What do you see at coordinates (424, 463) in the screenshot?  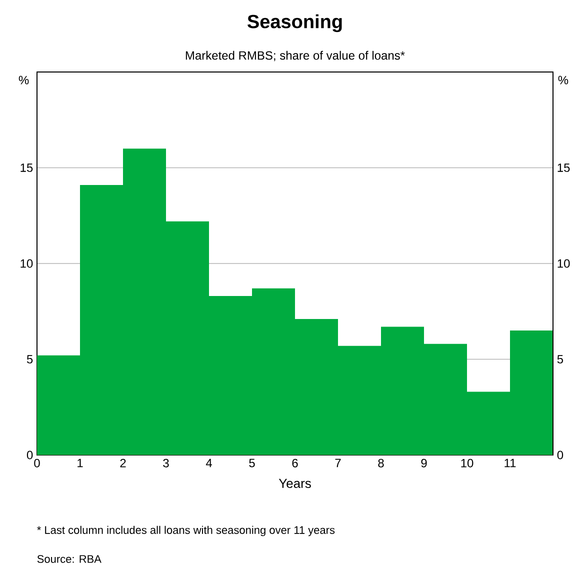 I see `x-tick-label: 9` at bounding box center [424, 463].